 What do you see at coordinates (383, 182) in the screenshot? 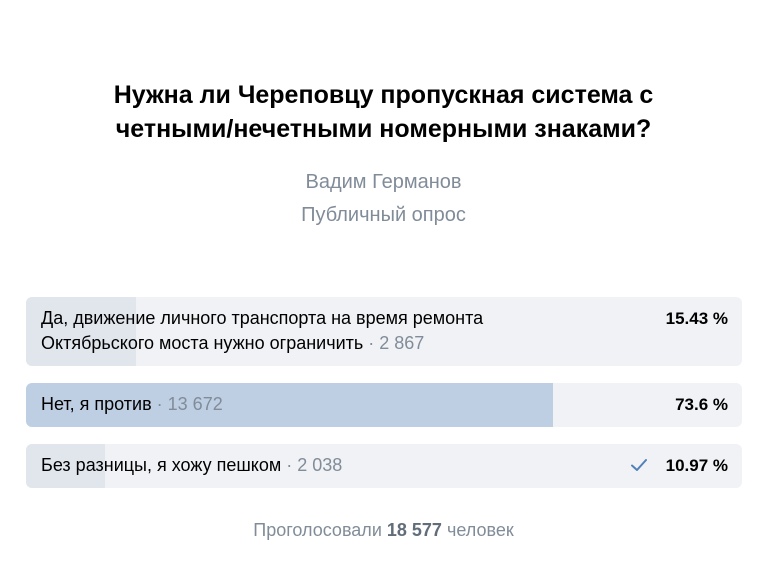
I see `poll-author: Вадим Германов` at bounding box center [383, 182].